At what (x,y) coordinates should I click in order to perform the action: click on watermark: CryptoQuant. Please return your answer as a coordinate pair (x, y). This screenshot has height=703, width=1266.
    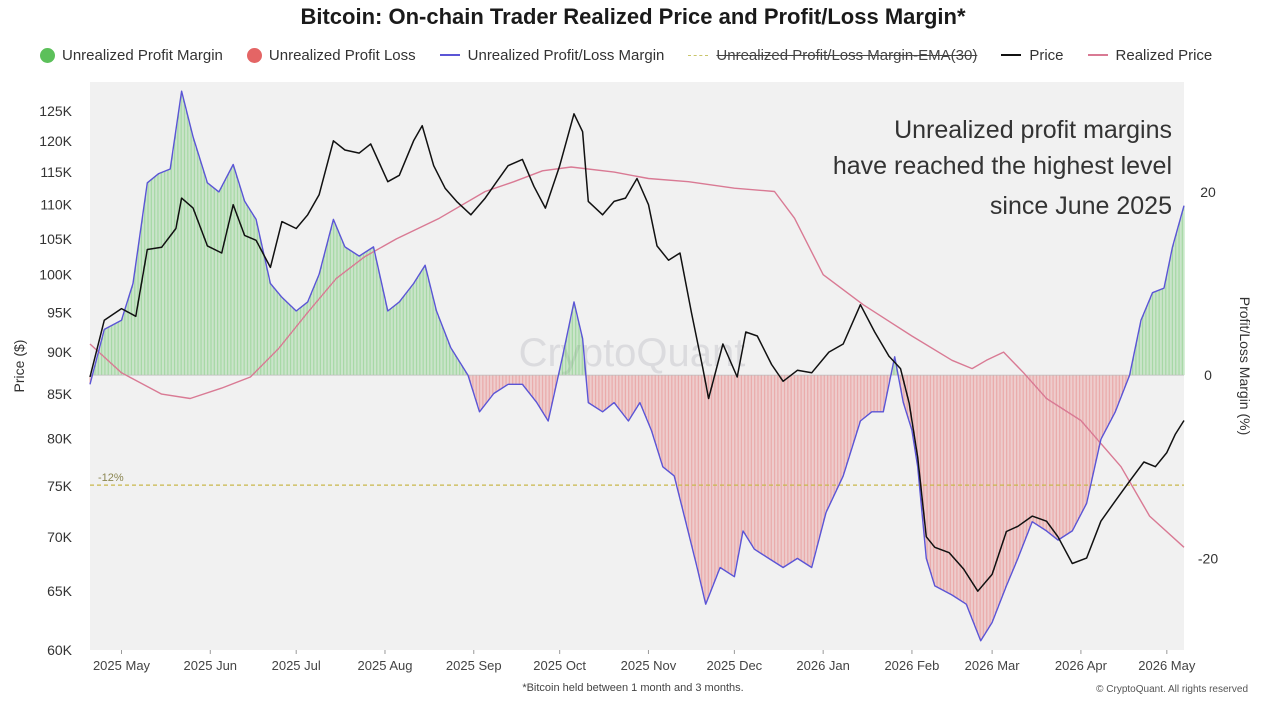
    Looking at the image, I should click on (632, 353).